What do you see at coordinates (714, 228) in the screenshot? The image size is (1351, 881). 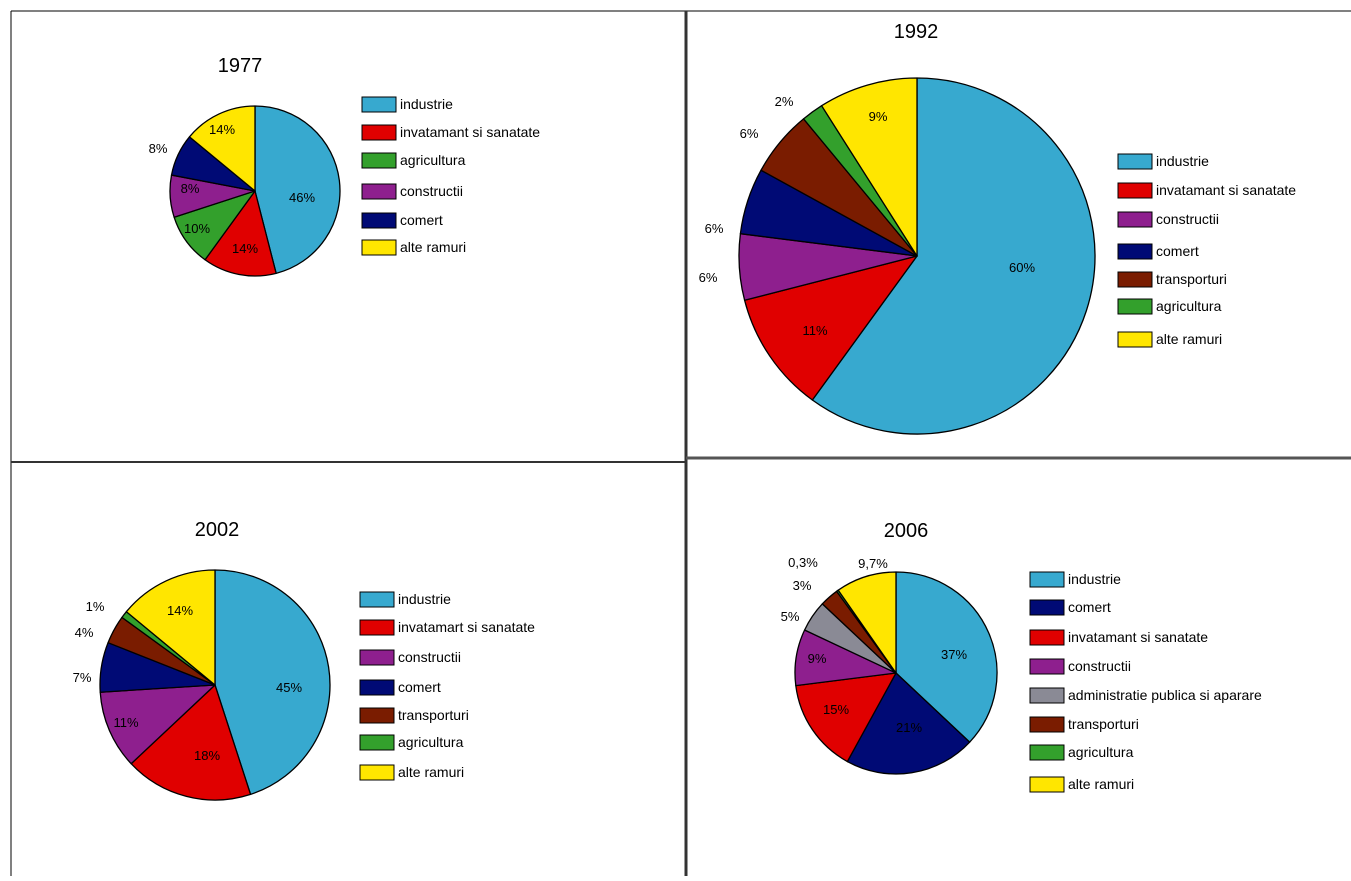 I see `slice-label-comert: 6%` at bounding box center [714, 228].